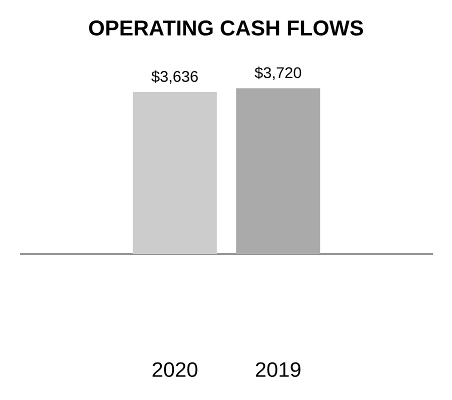  Describe the element at coordinates (278, 370) in the screenshot. I see `x-tick-label: 2019` at that location.